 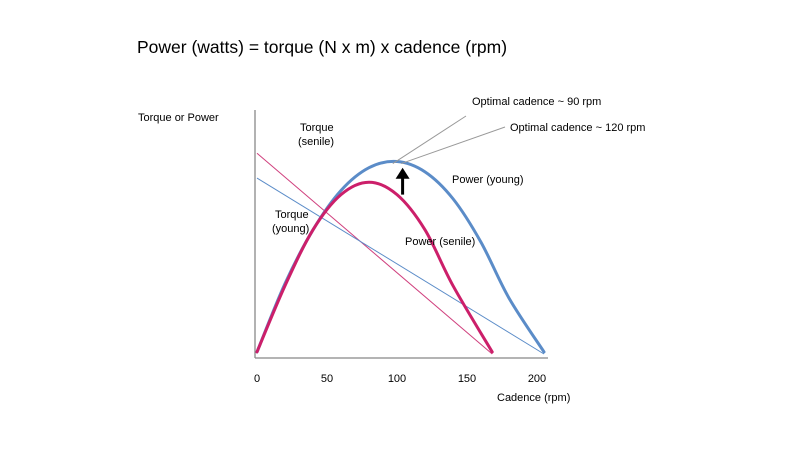 What do you see at coordinates (533, 398) in the screenshot?
I see `x-axis-label: Cadence (rpm)` at bounding box center [533, 398].